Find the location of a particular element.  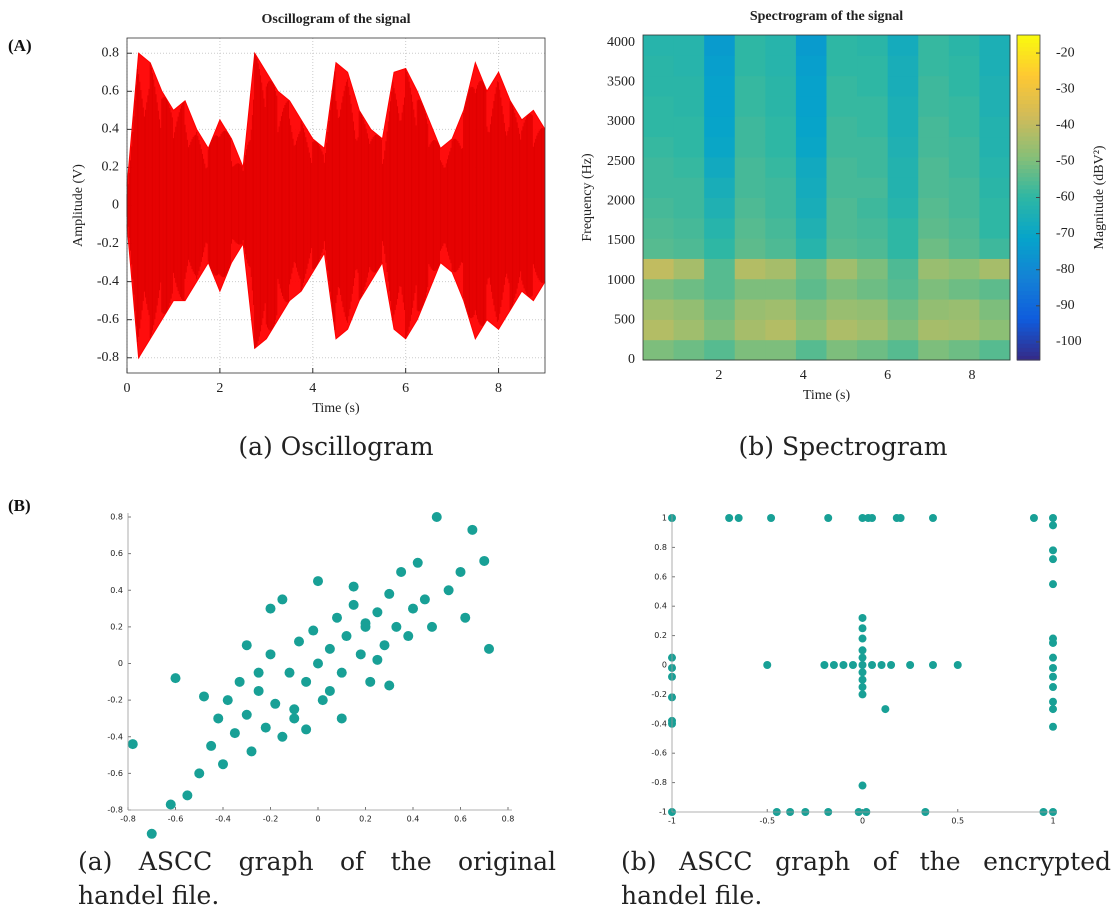

signal-envelope is located at coordinates (336, 119).